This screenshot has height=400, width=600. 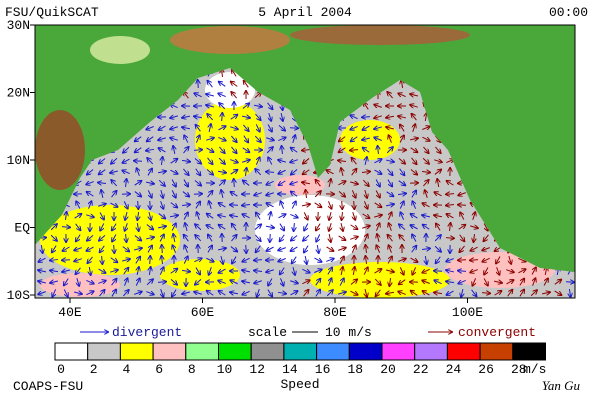 I want to click on colorbar-label: 24, so click(x=454, y=369).